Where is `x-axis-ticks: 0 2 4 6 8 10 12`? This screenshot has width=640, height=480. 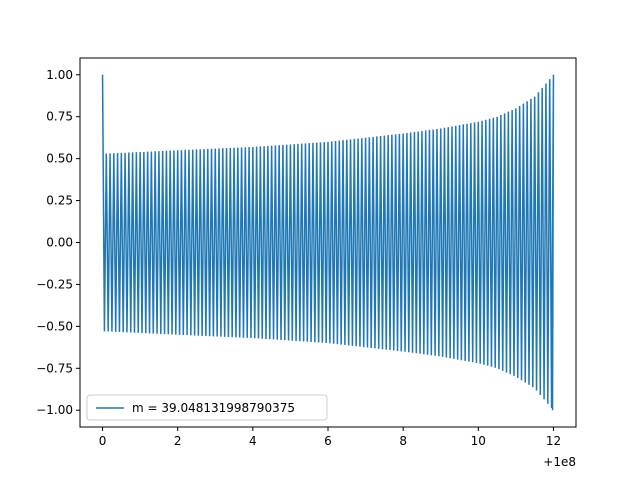
x-axis-ticks: 0 2 4 6 8 10 12 is located at coordinates (330, 437).